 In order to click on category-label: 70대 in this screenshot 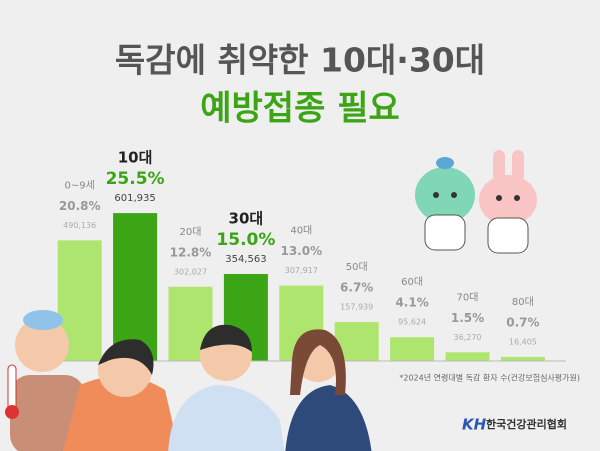, I will do `click(468, 297)`.